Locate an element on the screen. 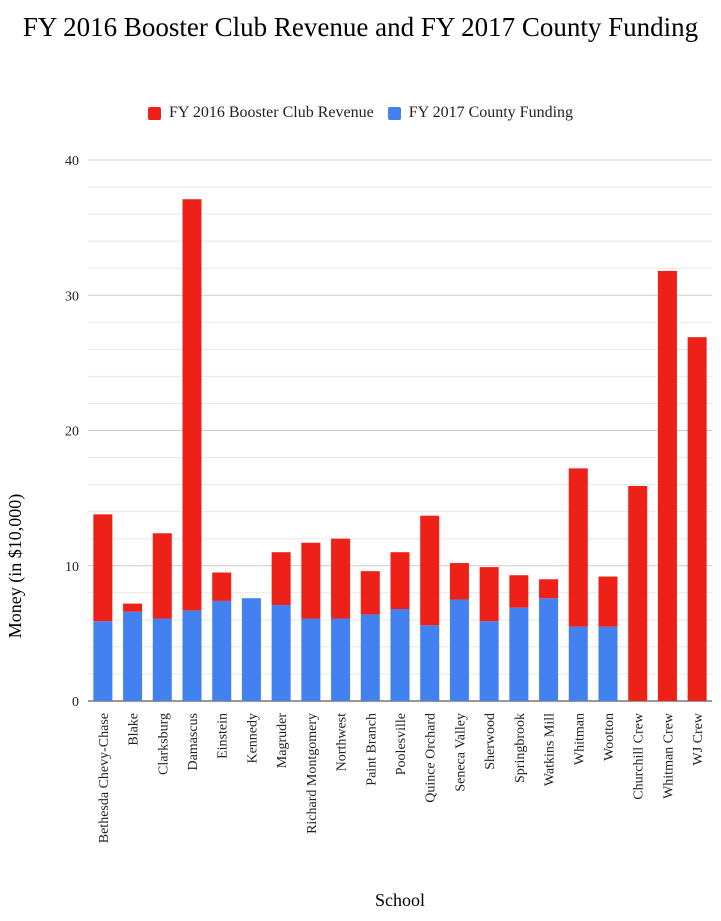 The height and width of the screenshot is (921, 721). x-tick-label: Churchill Crew is located at coordinates (639, 756).